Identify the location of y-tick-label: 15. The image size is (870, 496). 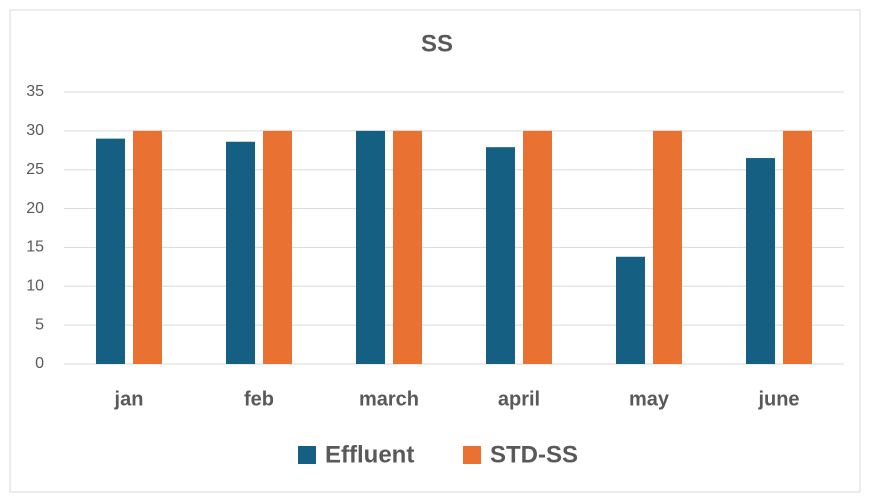
(35, 247).